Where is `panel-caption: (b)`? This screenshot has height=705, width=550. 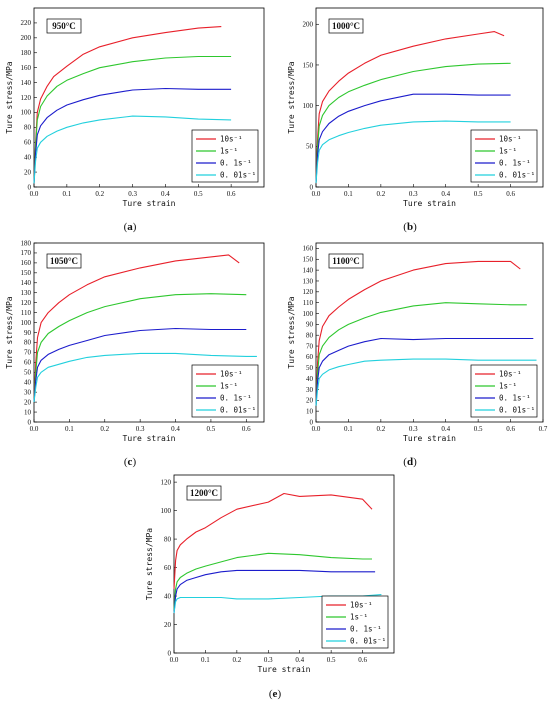
panel-caption: (b) is located at coordinates (410, 227).